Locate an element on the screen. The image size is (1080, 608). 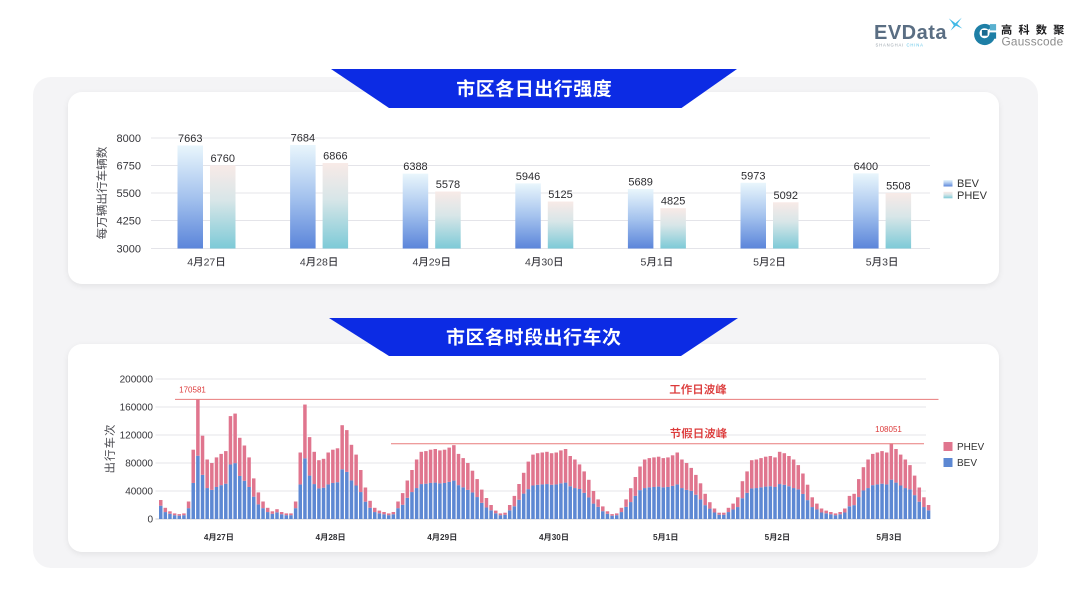
svg-text: CHINA is located at coordinates (915, 44).